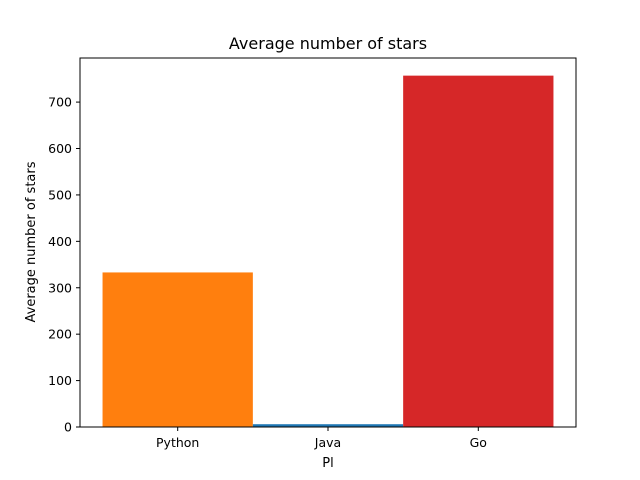 This screenshot has height=480, width=640. I want to click on x-axis: Python Java Go, so click(321, 438).